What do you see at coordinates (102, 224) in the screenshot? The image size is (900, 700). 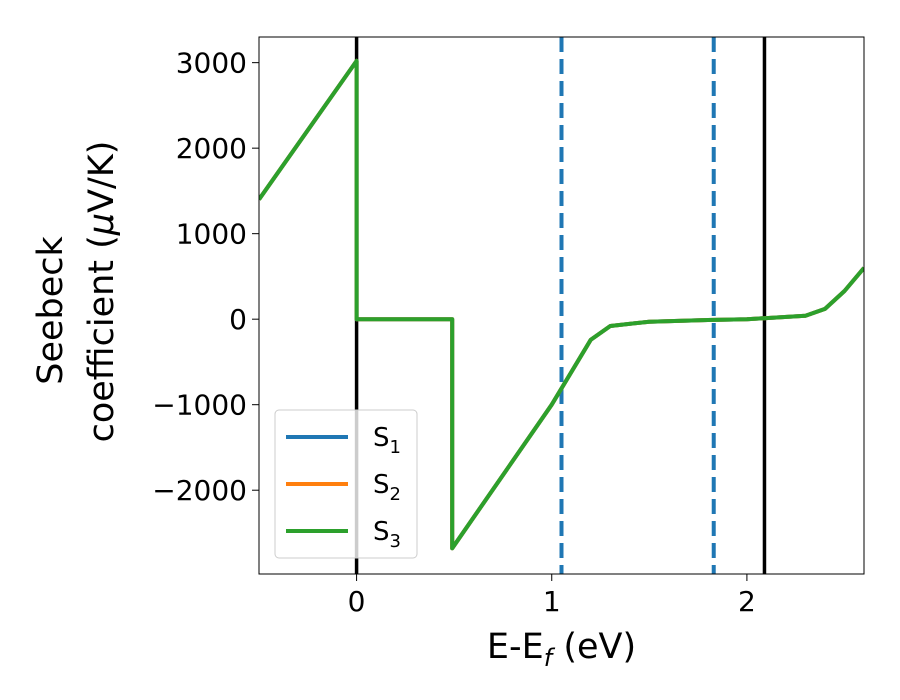 I see `y-axis-title-mu: μ` at bounding box center [102, 224].